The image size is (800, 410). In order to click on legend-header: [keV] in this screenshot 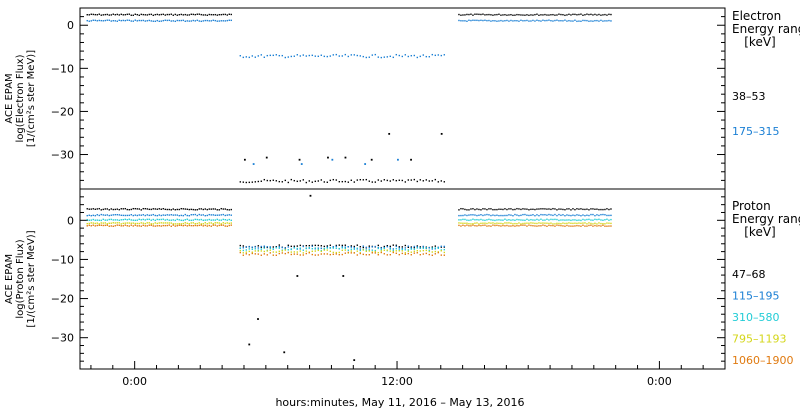, I will do `click(759, 42)`.